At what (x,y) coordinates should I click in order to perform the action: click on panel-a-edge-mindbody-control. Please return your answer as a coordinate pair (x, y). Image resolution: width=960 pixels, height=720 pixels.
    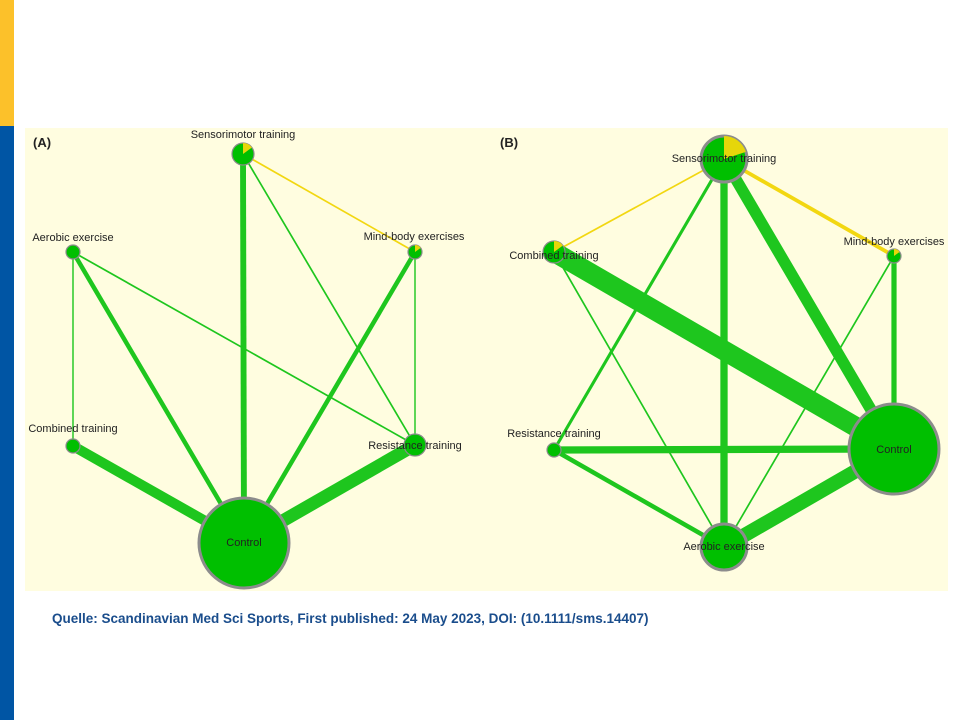
    Looking at the image, I should click on (329, 397).